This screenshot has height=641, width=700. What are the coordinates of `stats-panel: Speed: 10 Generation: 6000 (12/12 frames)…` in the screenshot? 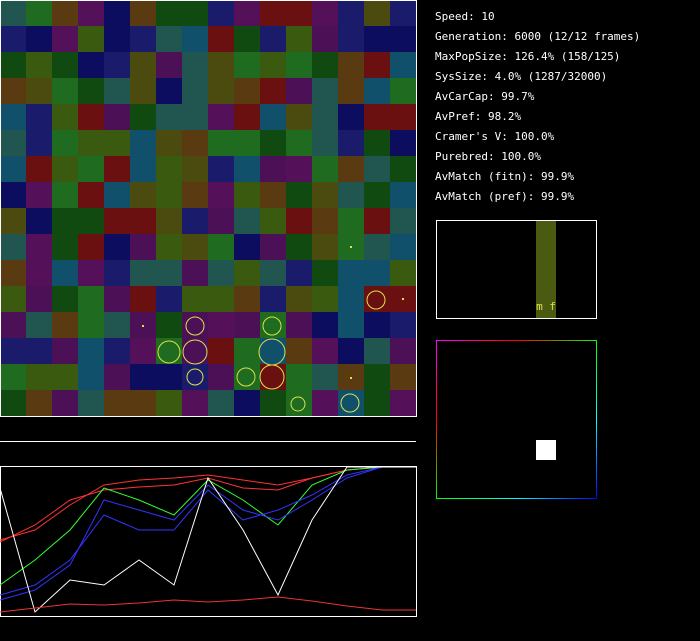 It's located at (537, 106).